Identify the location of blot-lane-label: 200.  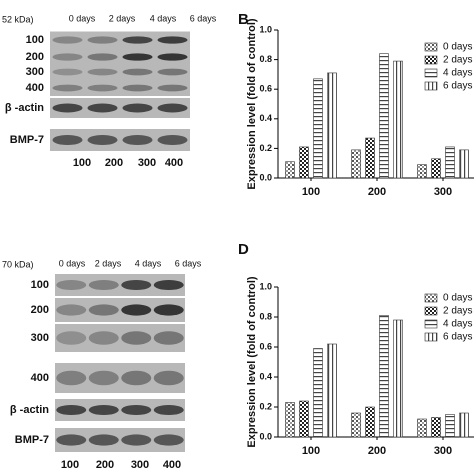
(105, 465).